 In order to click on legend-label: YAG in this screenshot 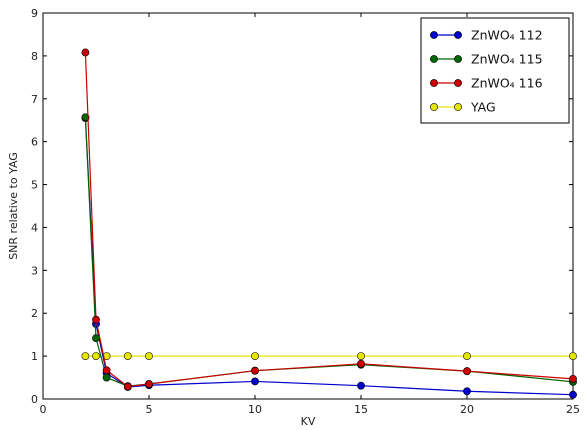, I will do `click(483, 107)`.